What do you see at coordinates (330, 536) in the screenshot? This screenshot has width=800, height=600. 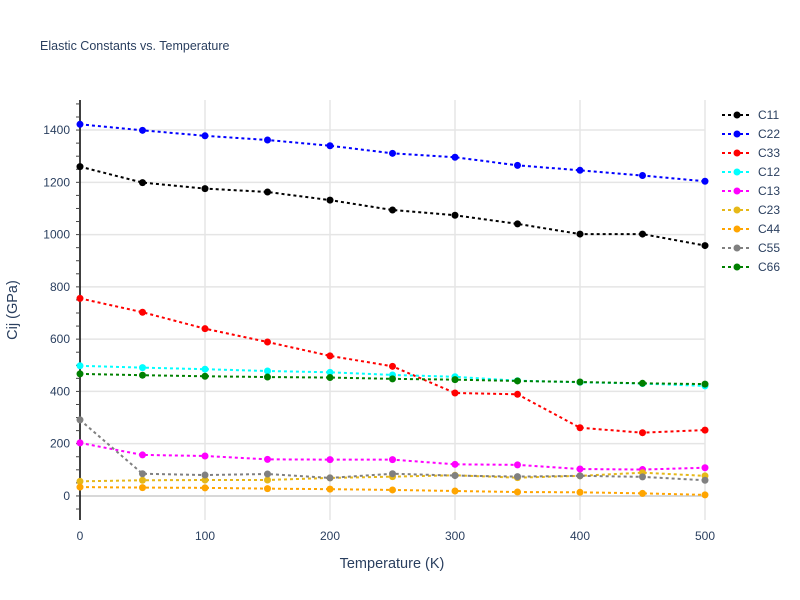 I see `x-tick-label: 200` at bounding box center [330, 536].